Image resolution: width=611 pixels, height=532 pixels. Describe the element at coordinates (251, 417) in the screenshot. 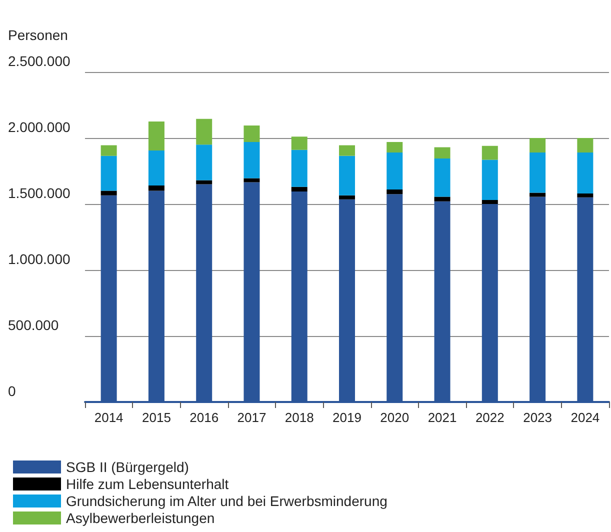

I see `x-tick-label: 2017` at that location.